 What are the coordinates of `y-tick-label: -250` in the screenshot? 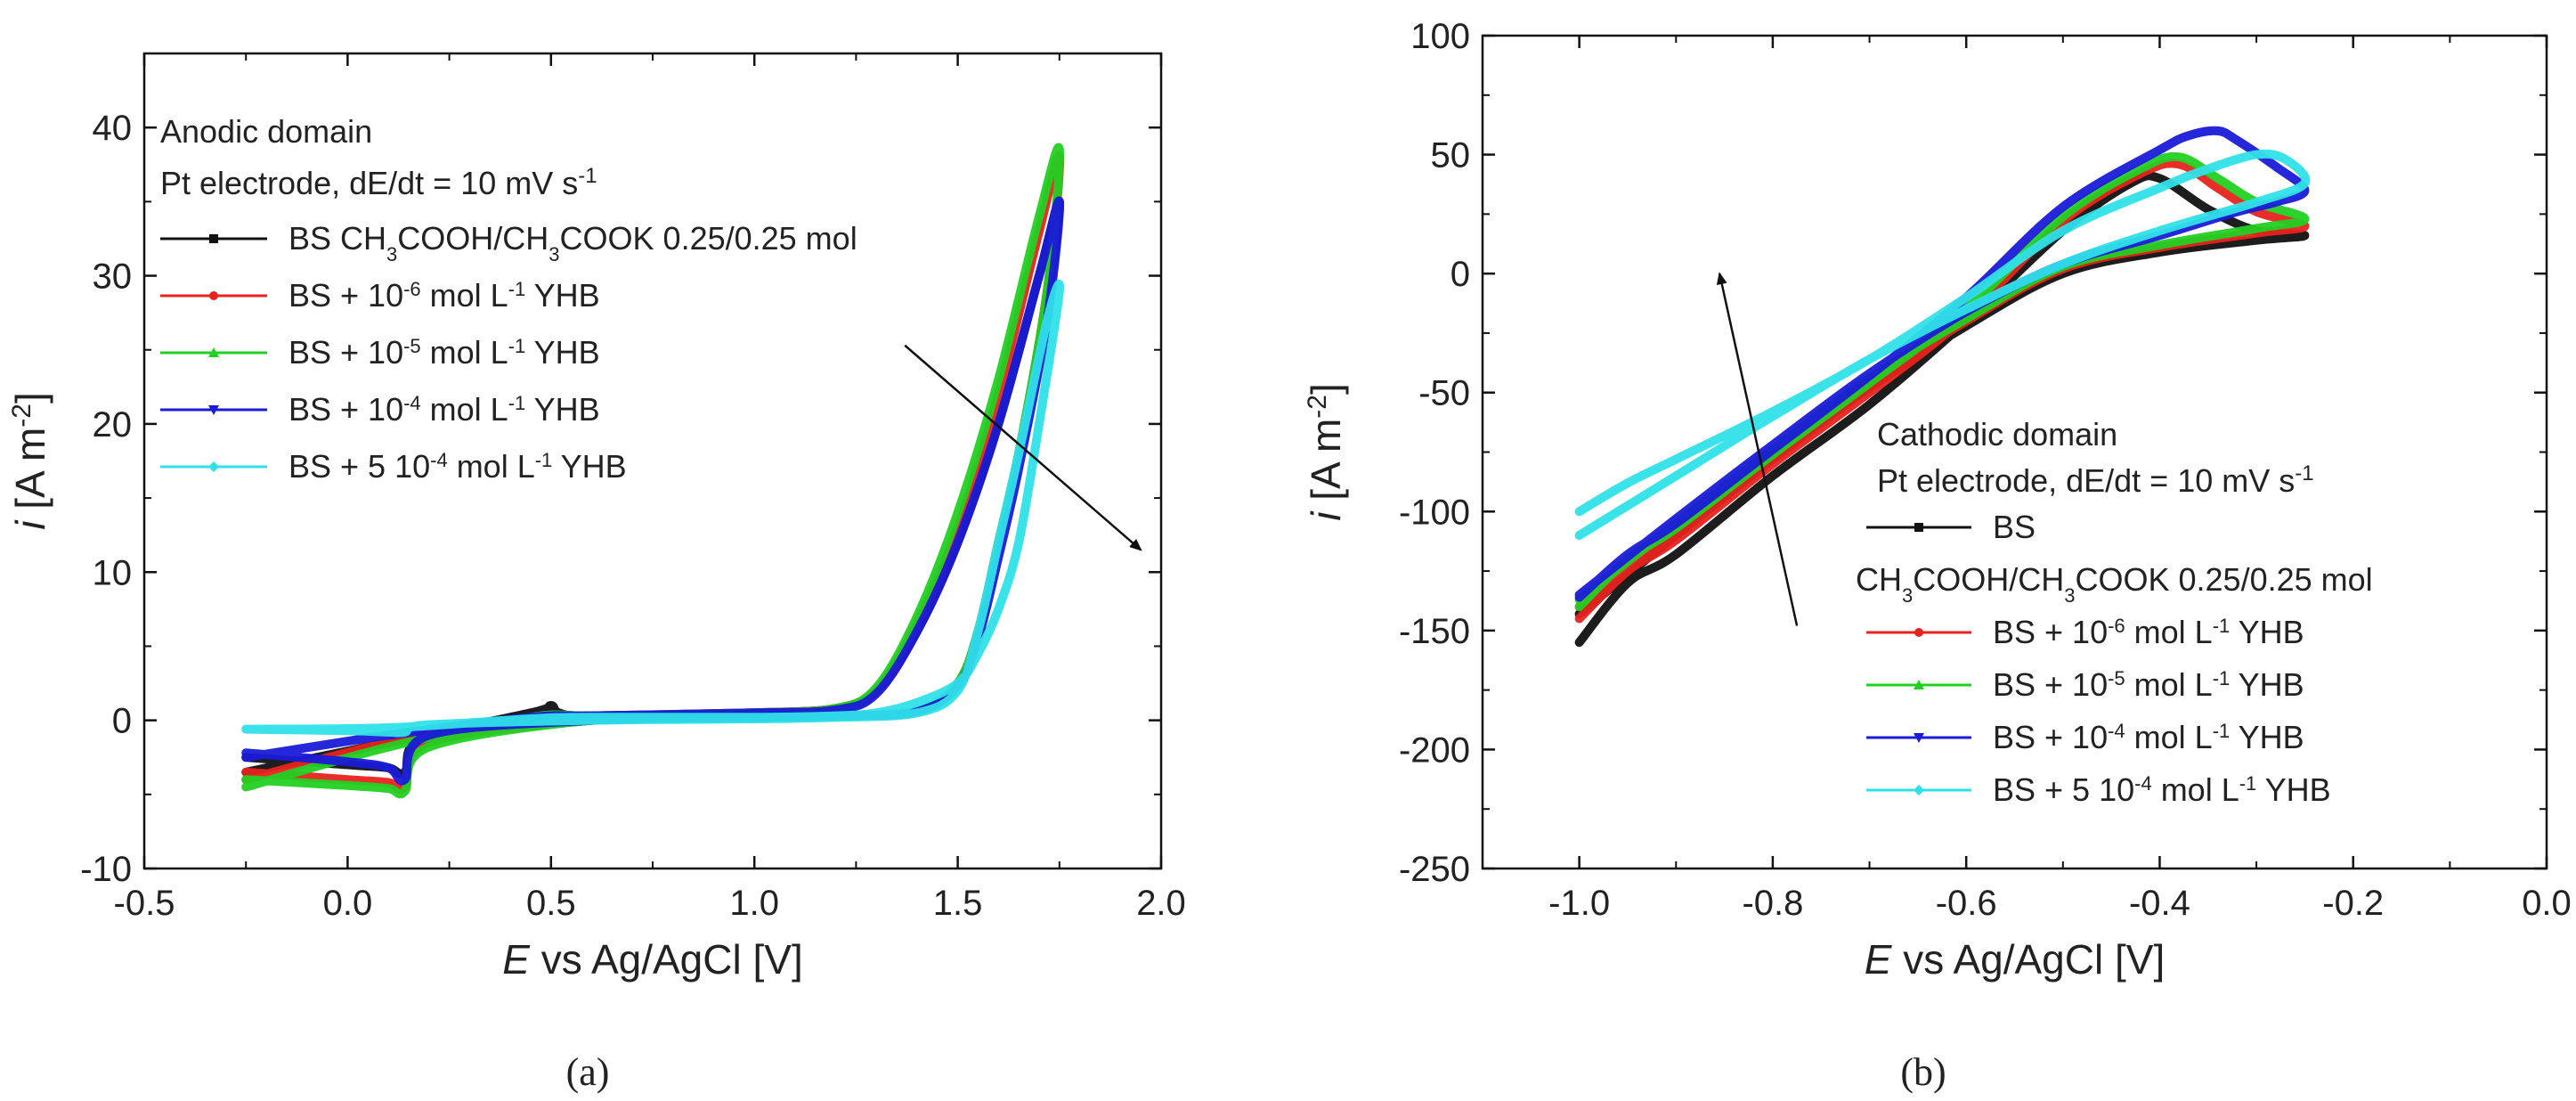 It's located at (1434, 869).